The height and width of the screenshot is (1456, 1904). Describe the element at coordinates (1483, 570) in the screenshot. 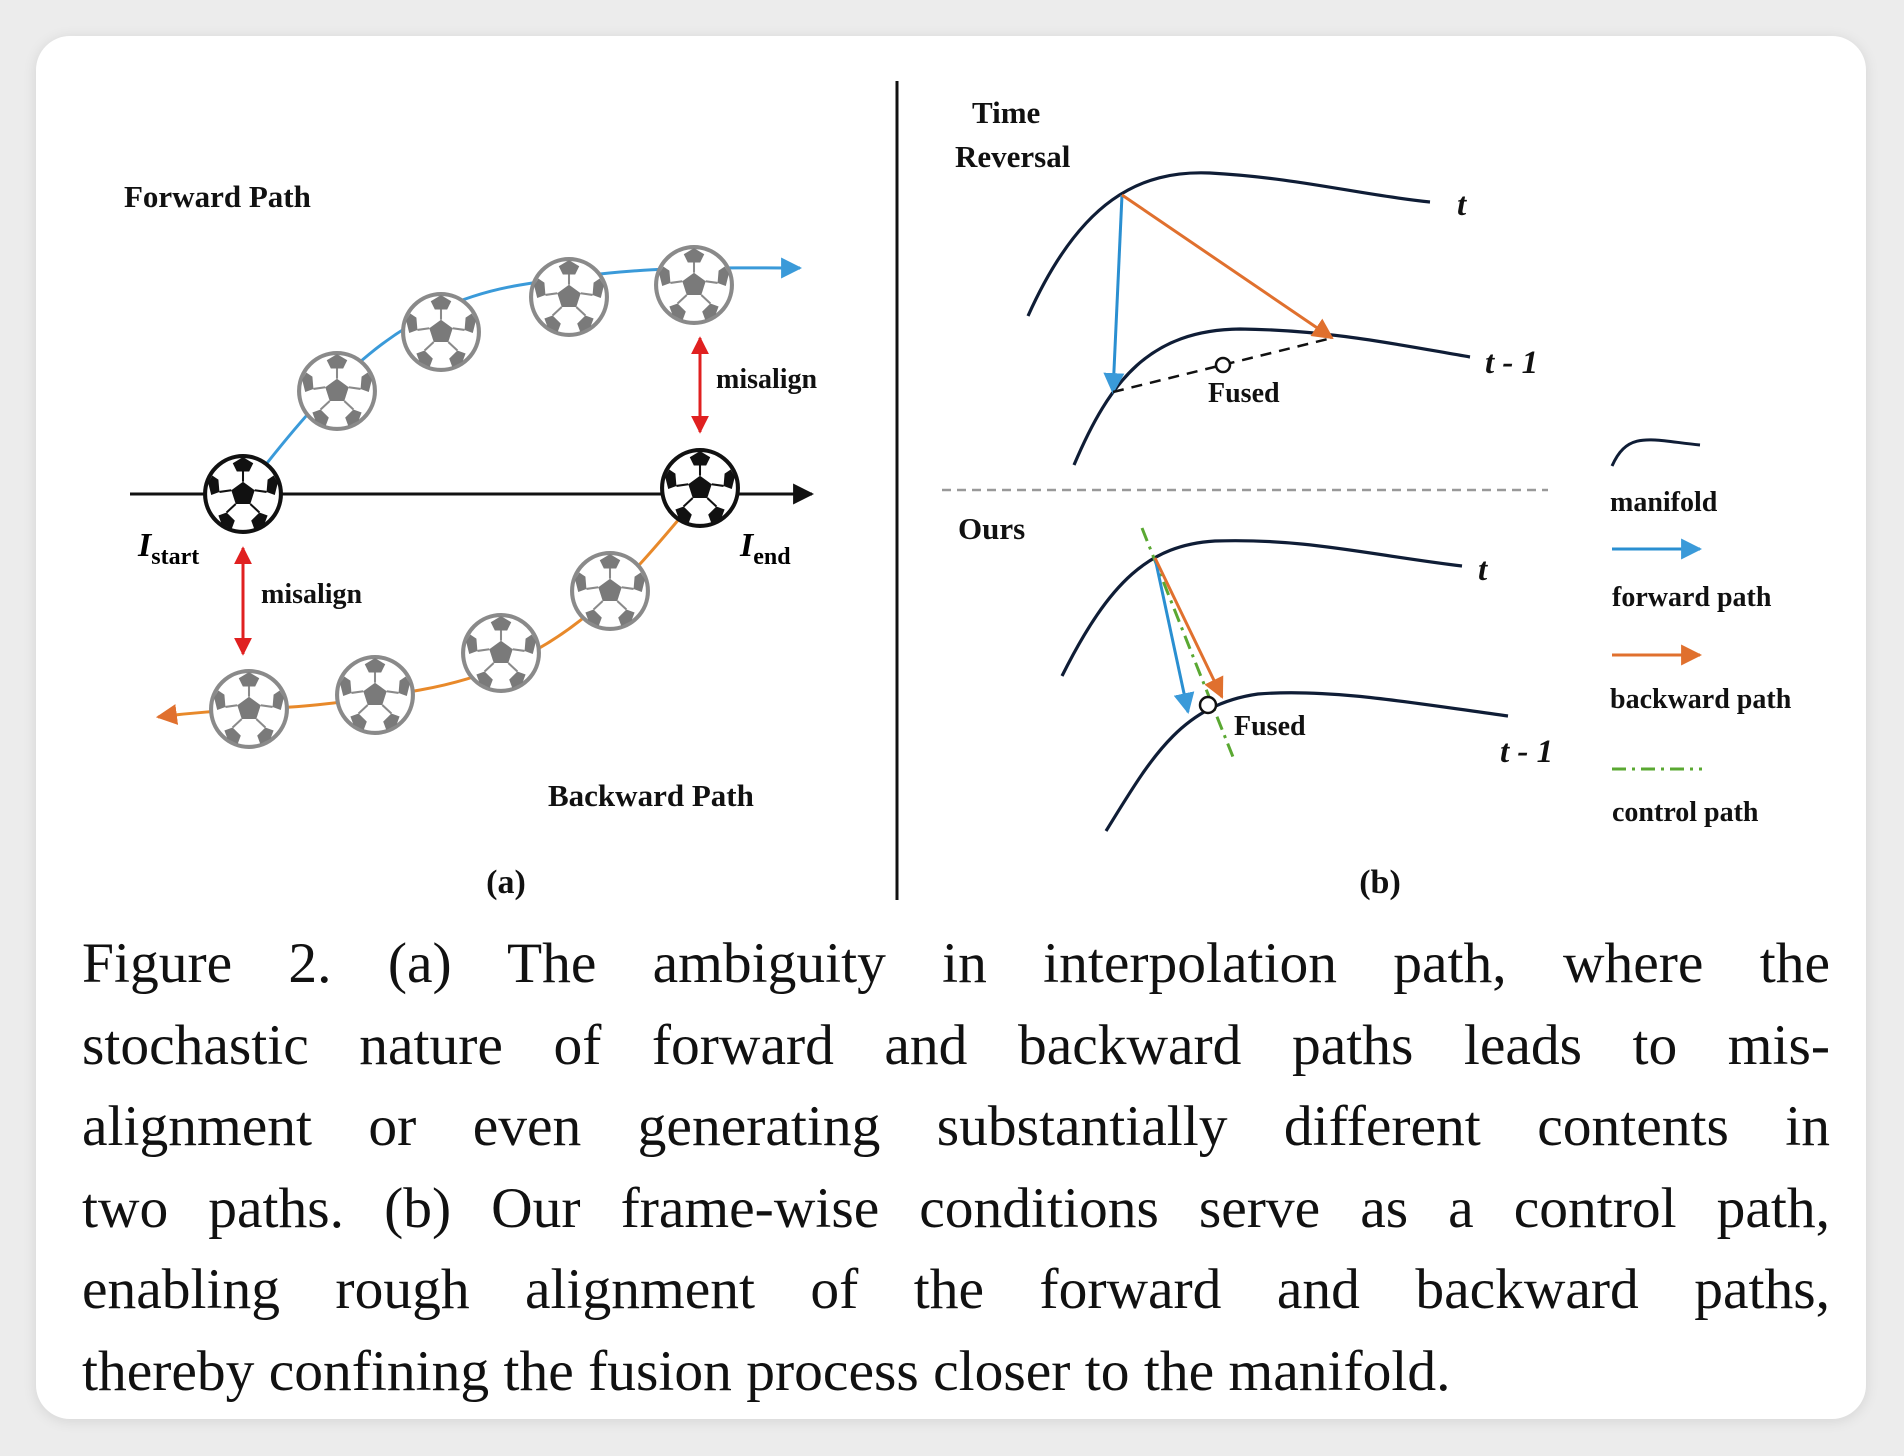

I see `label-t-bottom: t` at that location.